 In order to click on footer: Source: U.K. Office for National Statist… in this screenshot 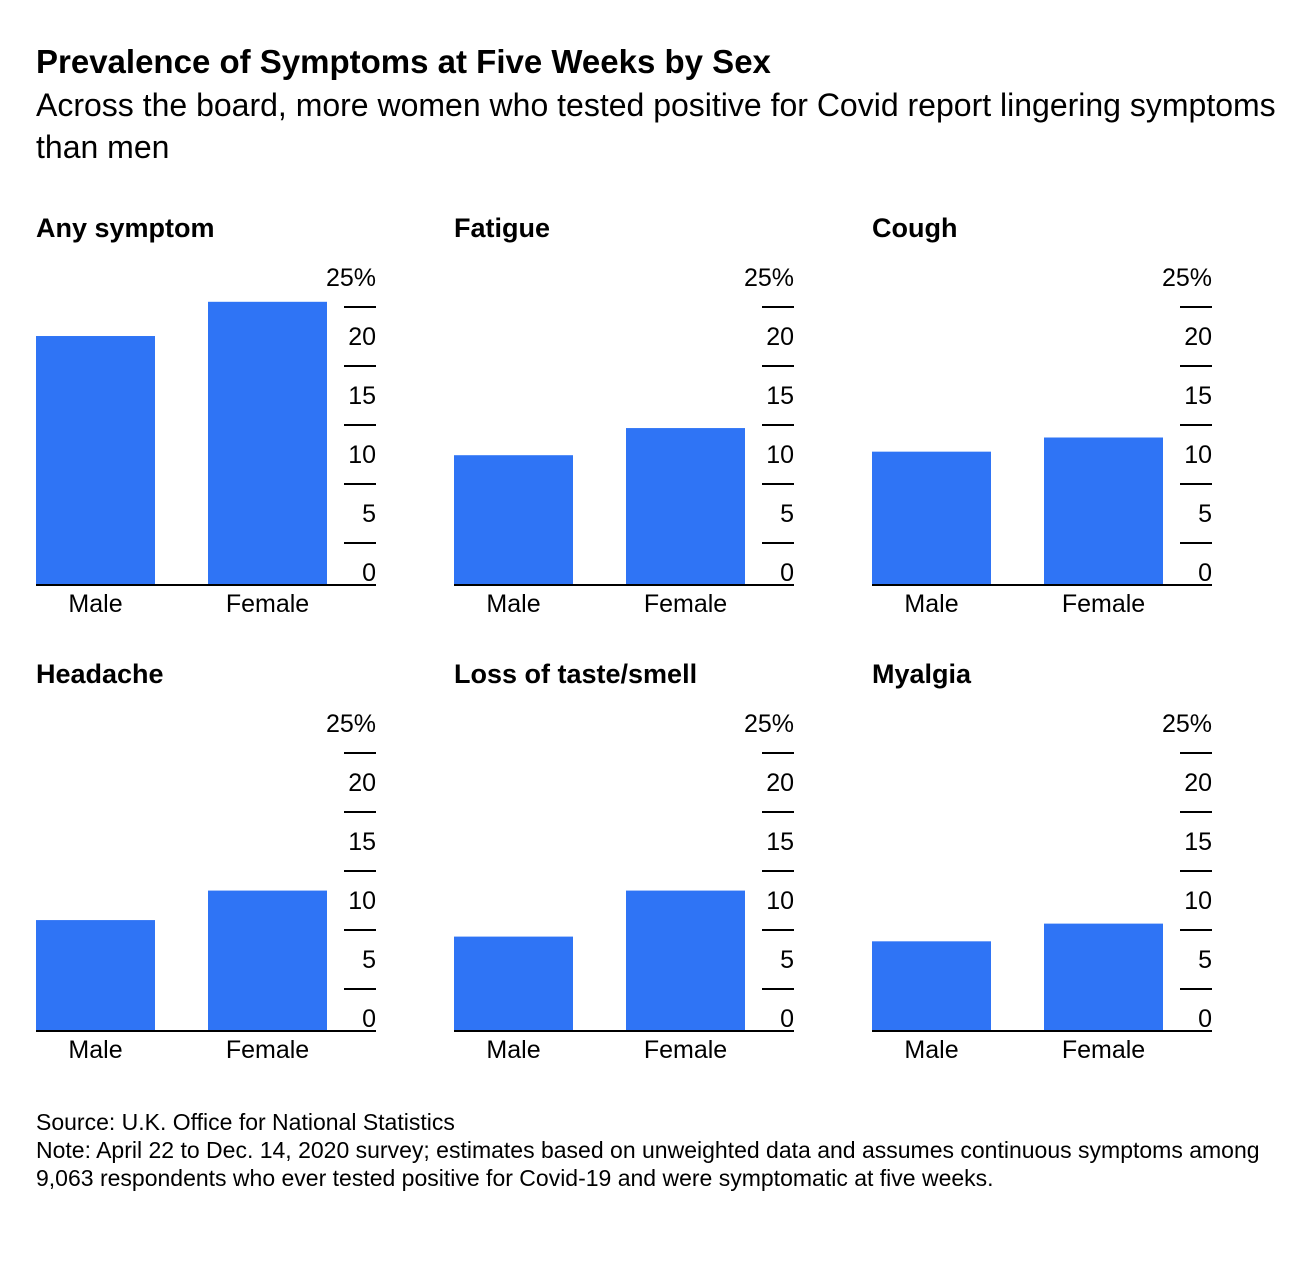, I will do `click(656, 1150)`.